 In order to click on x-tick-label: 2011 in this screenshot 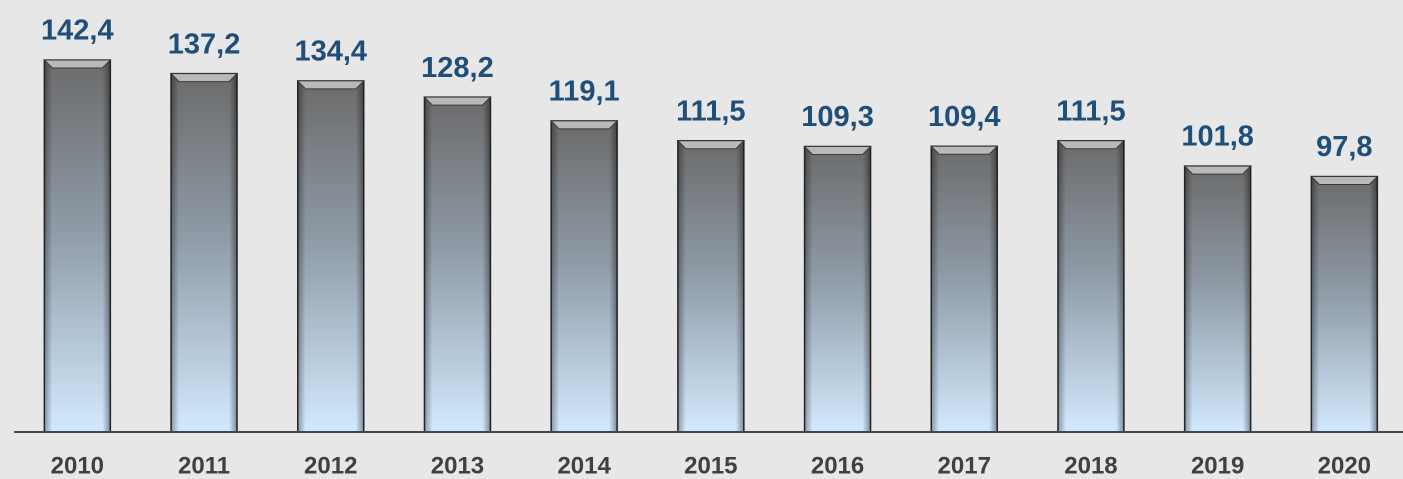, I will do `click(204, 465)`.